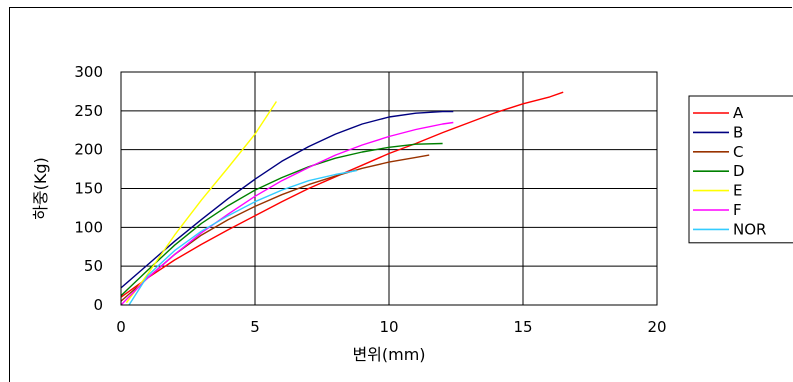 Image resolution: width=793 pixels, height=382 pixels. What do you see at coordinates (738, 152) in the screenshot?
I see `legend-label: C` at bounding box center [738, 152].